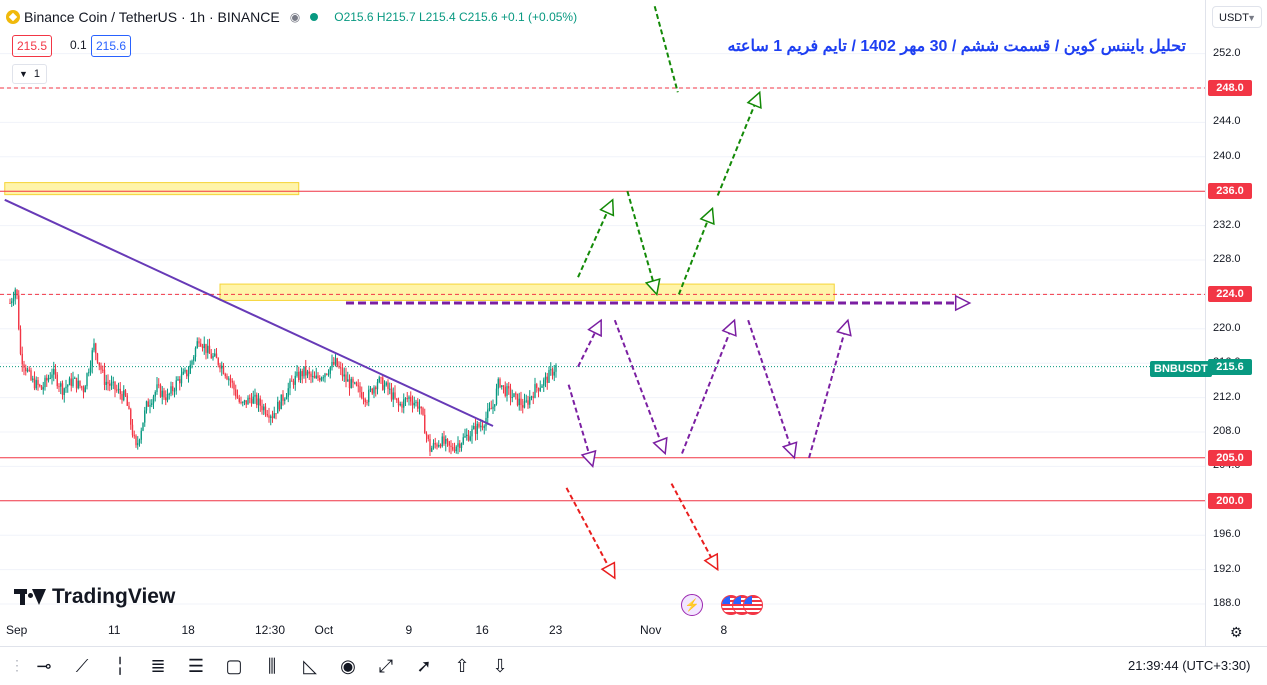 The image size is (1267, 685). Describe the element at coordinates (82, 666) in the screenshot. I see `trend-line-icon: ⟋` at that location.